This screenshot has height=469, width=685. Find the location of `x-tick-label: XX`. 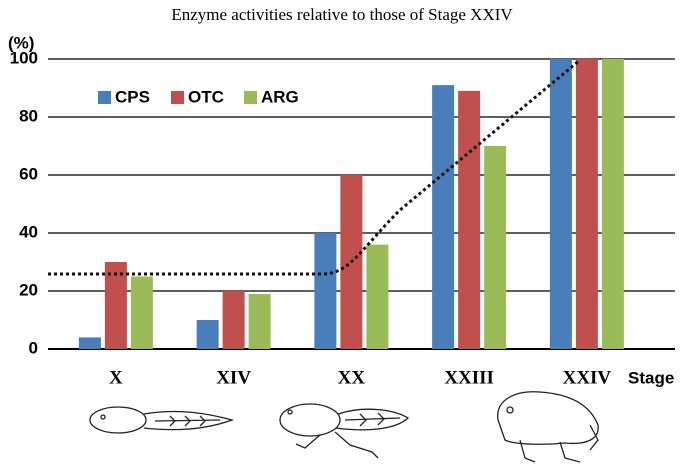

x-tick-label: XX is located at coordinates (352, 377).